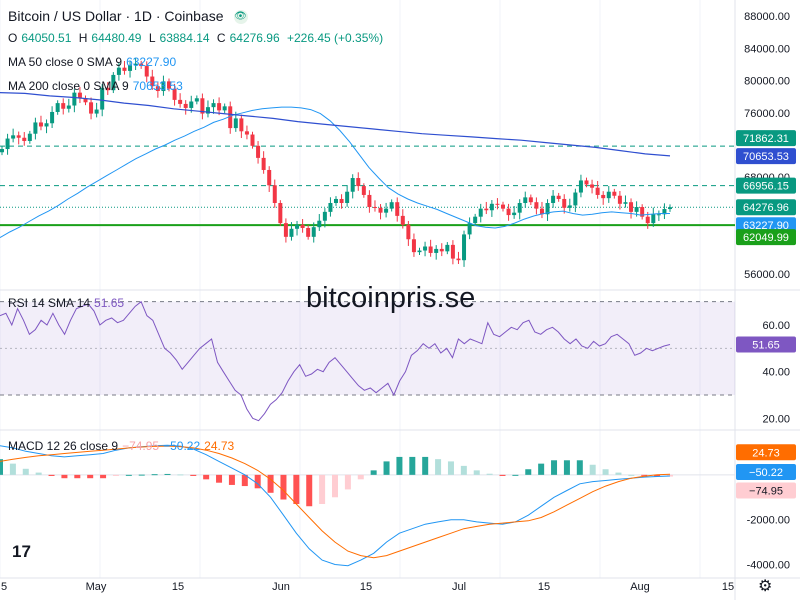  What do you see at coordinates (766, 207) in the screenshot?
I see `last-price-tag-bg` at bounding box center [766, 207].